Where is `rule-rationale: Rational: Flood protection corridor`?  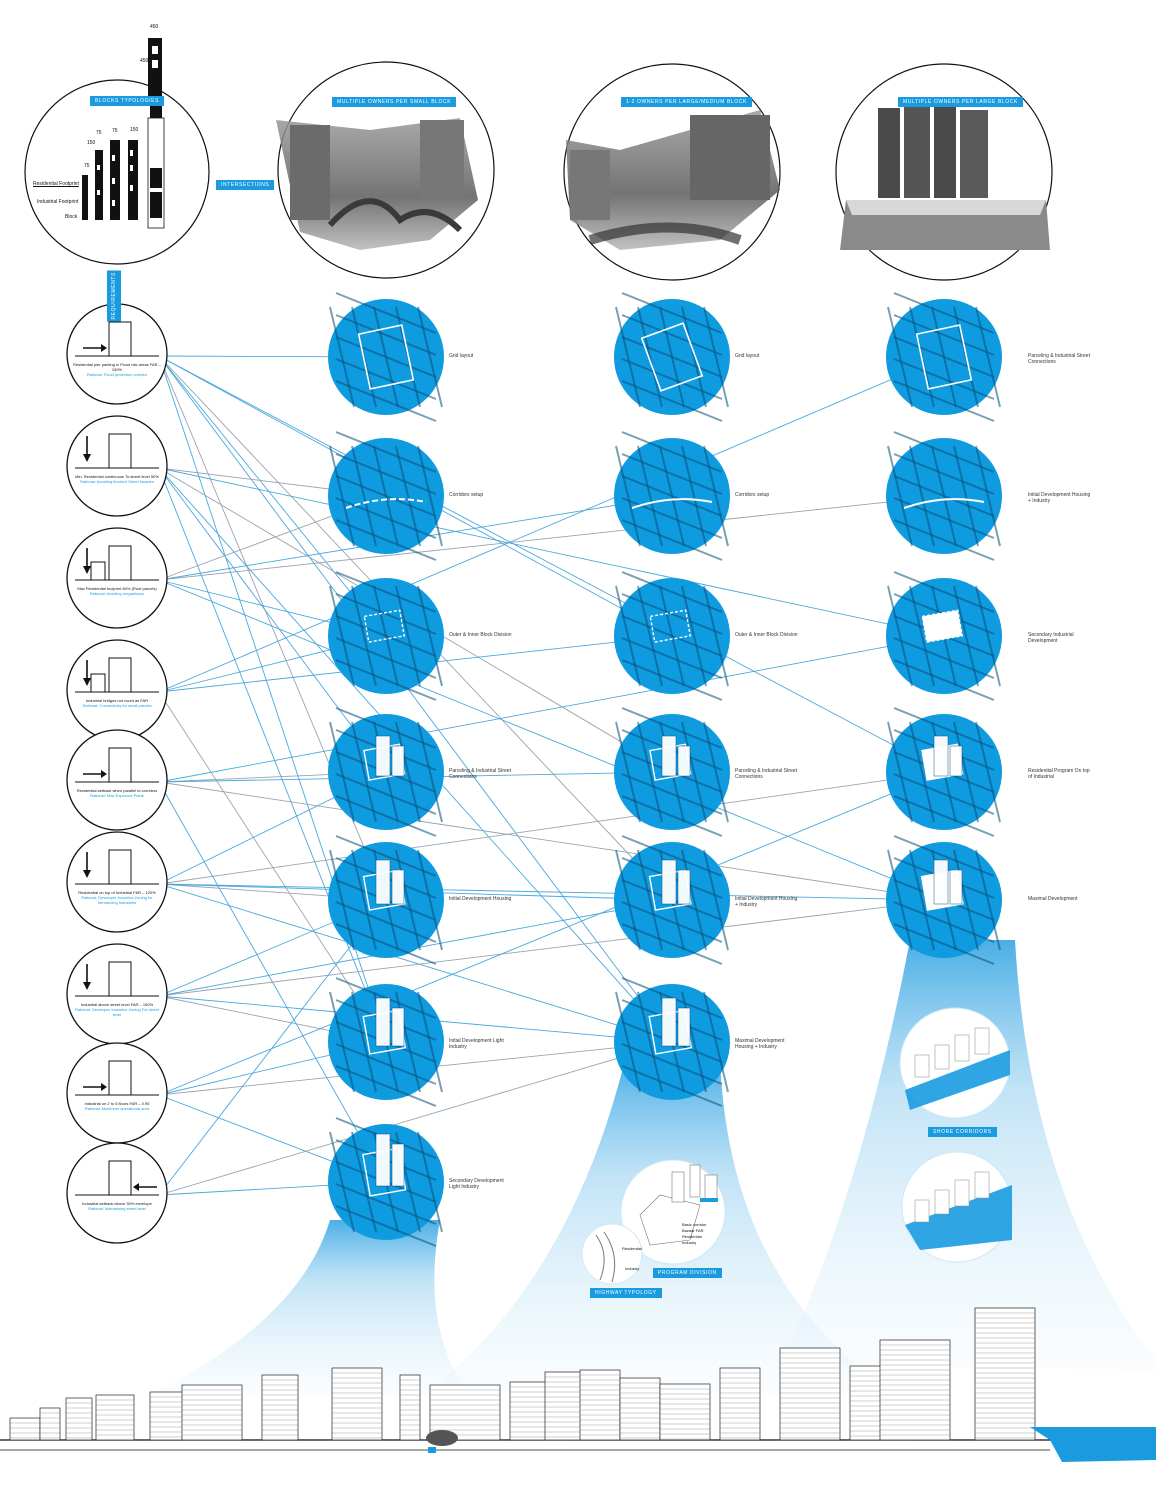 rule-rationale: Rational: Flood protection corridor is located at coordinates (117, 374).